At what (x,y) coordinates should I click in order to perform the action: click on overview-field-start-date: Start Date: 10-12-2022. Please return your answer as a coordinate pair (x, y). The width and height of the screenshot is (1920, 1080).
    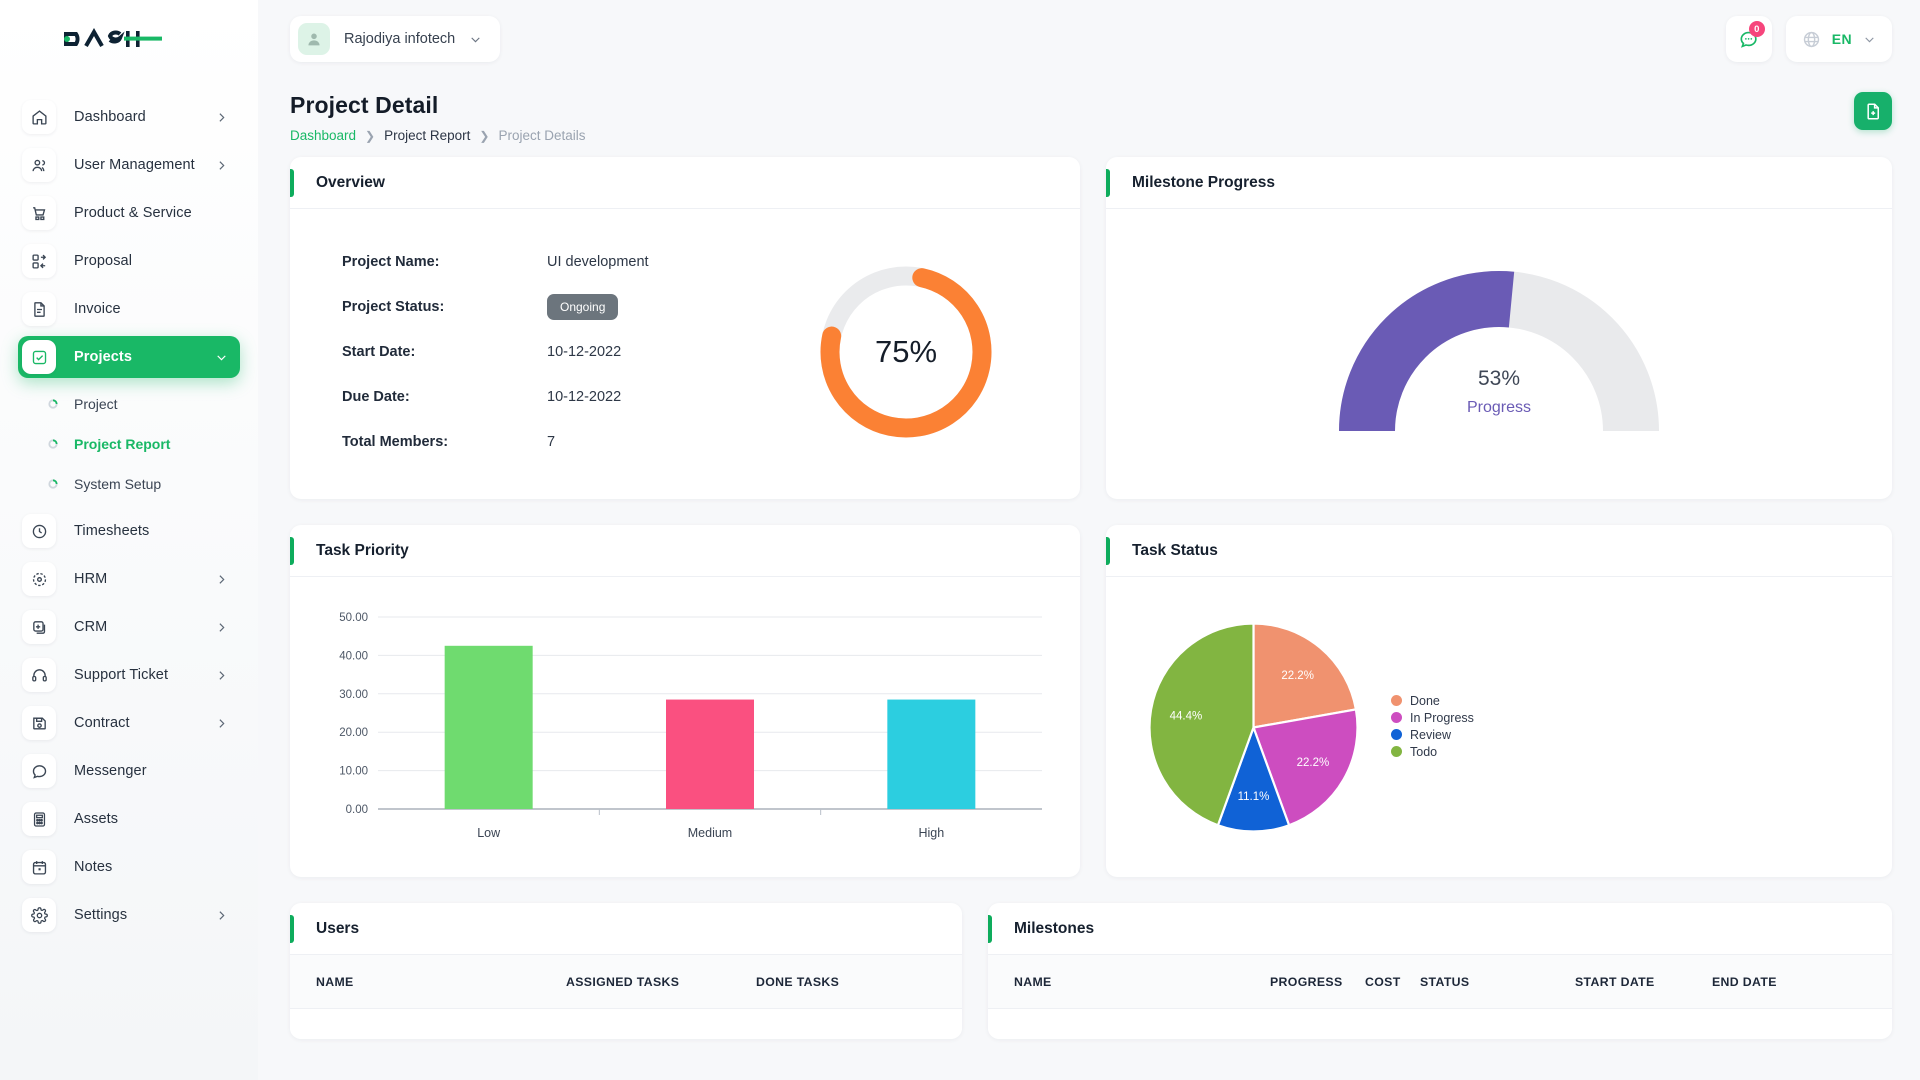
    Looking at the image, I should click on (552, 351).